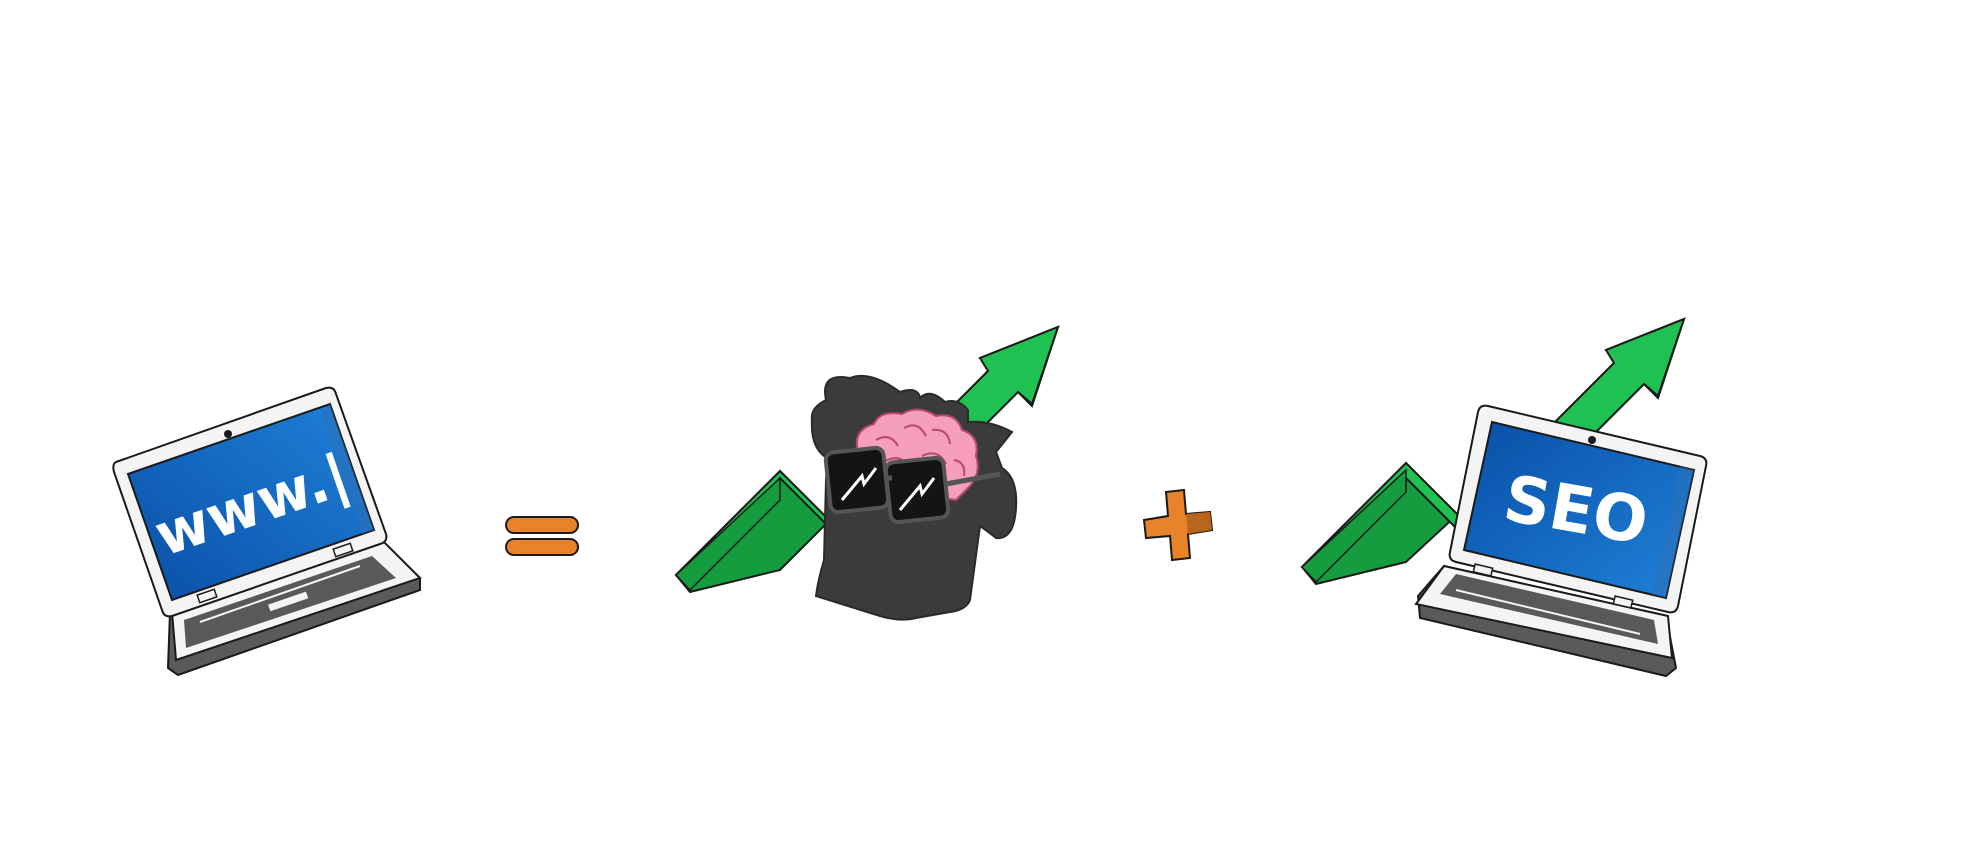 The height and width of the screenshot is (842, 1979). Describe the element at coordinates (250, 502) in the screenshot. I see `left-laptop-lid` at that location.